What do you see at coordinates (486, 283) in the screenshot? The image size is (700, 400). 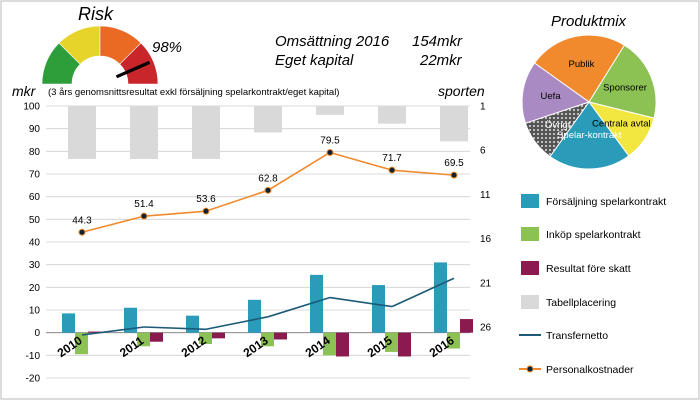 I see `y2-tick-label: 21` at bounding box center [486, 283].